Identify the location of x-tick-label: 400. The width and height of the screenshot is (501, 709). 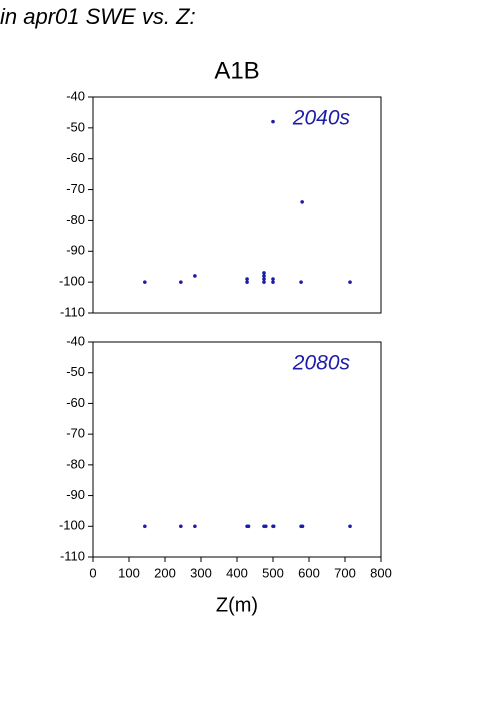
(237, 572).